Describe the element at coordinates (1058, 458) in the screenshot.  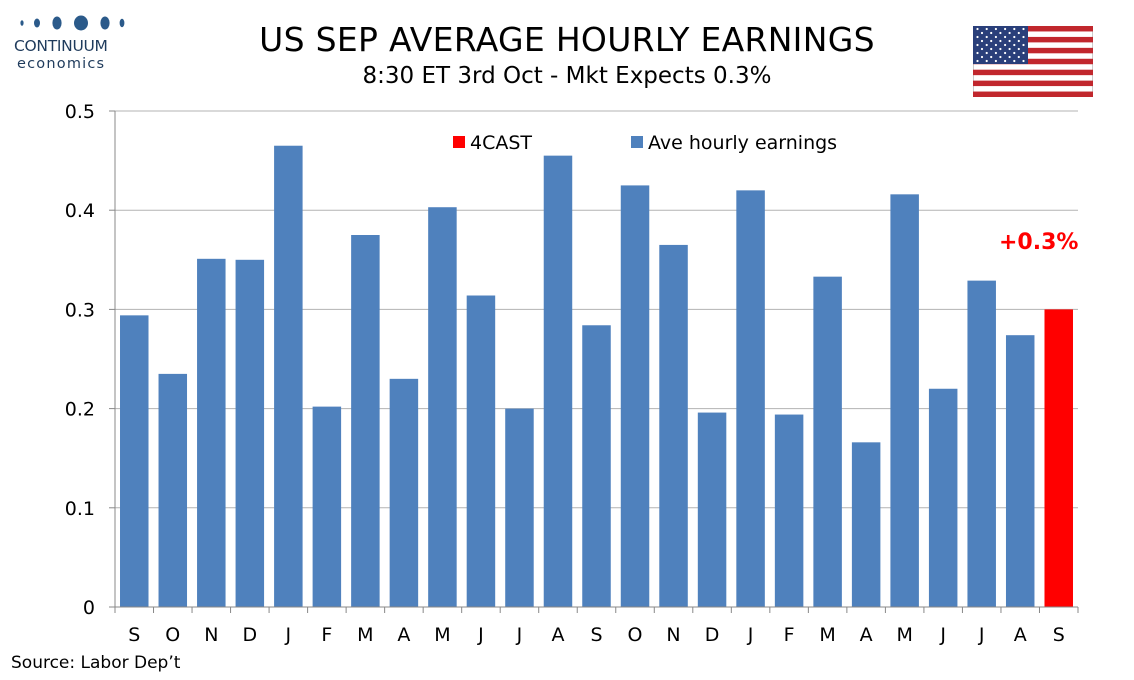
I see `forecast-bar` at that location.